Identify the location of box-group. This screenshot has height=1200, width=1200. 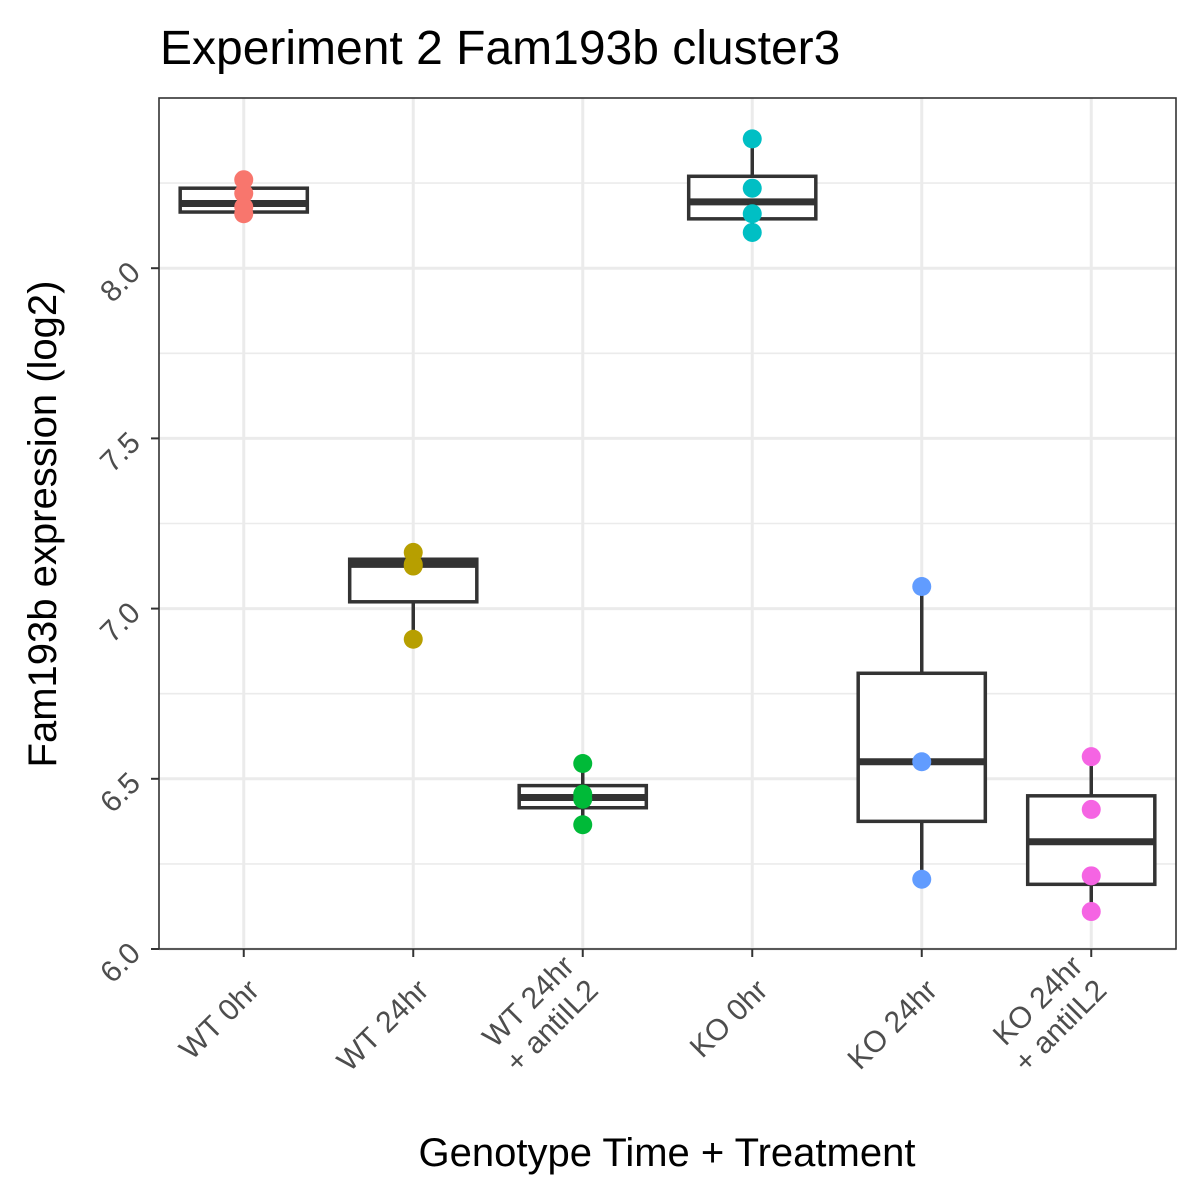
(922, 733).